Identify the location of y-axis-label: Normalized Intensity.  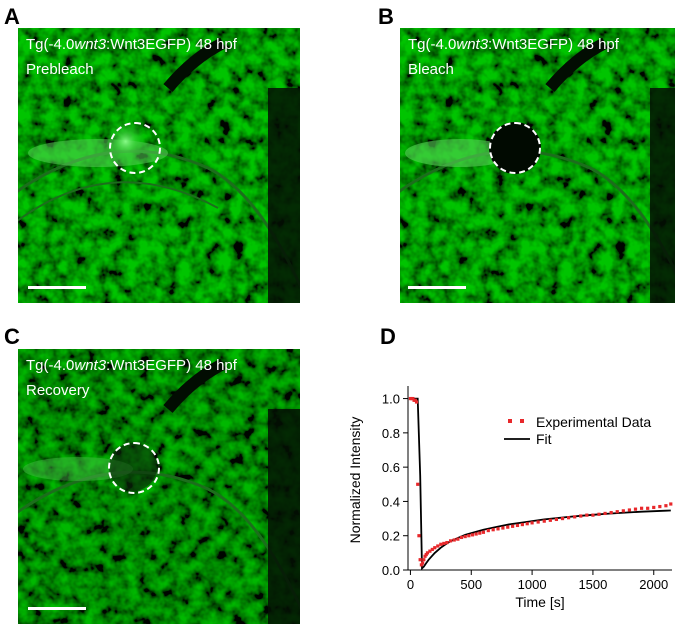
(355, 480).